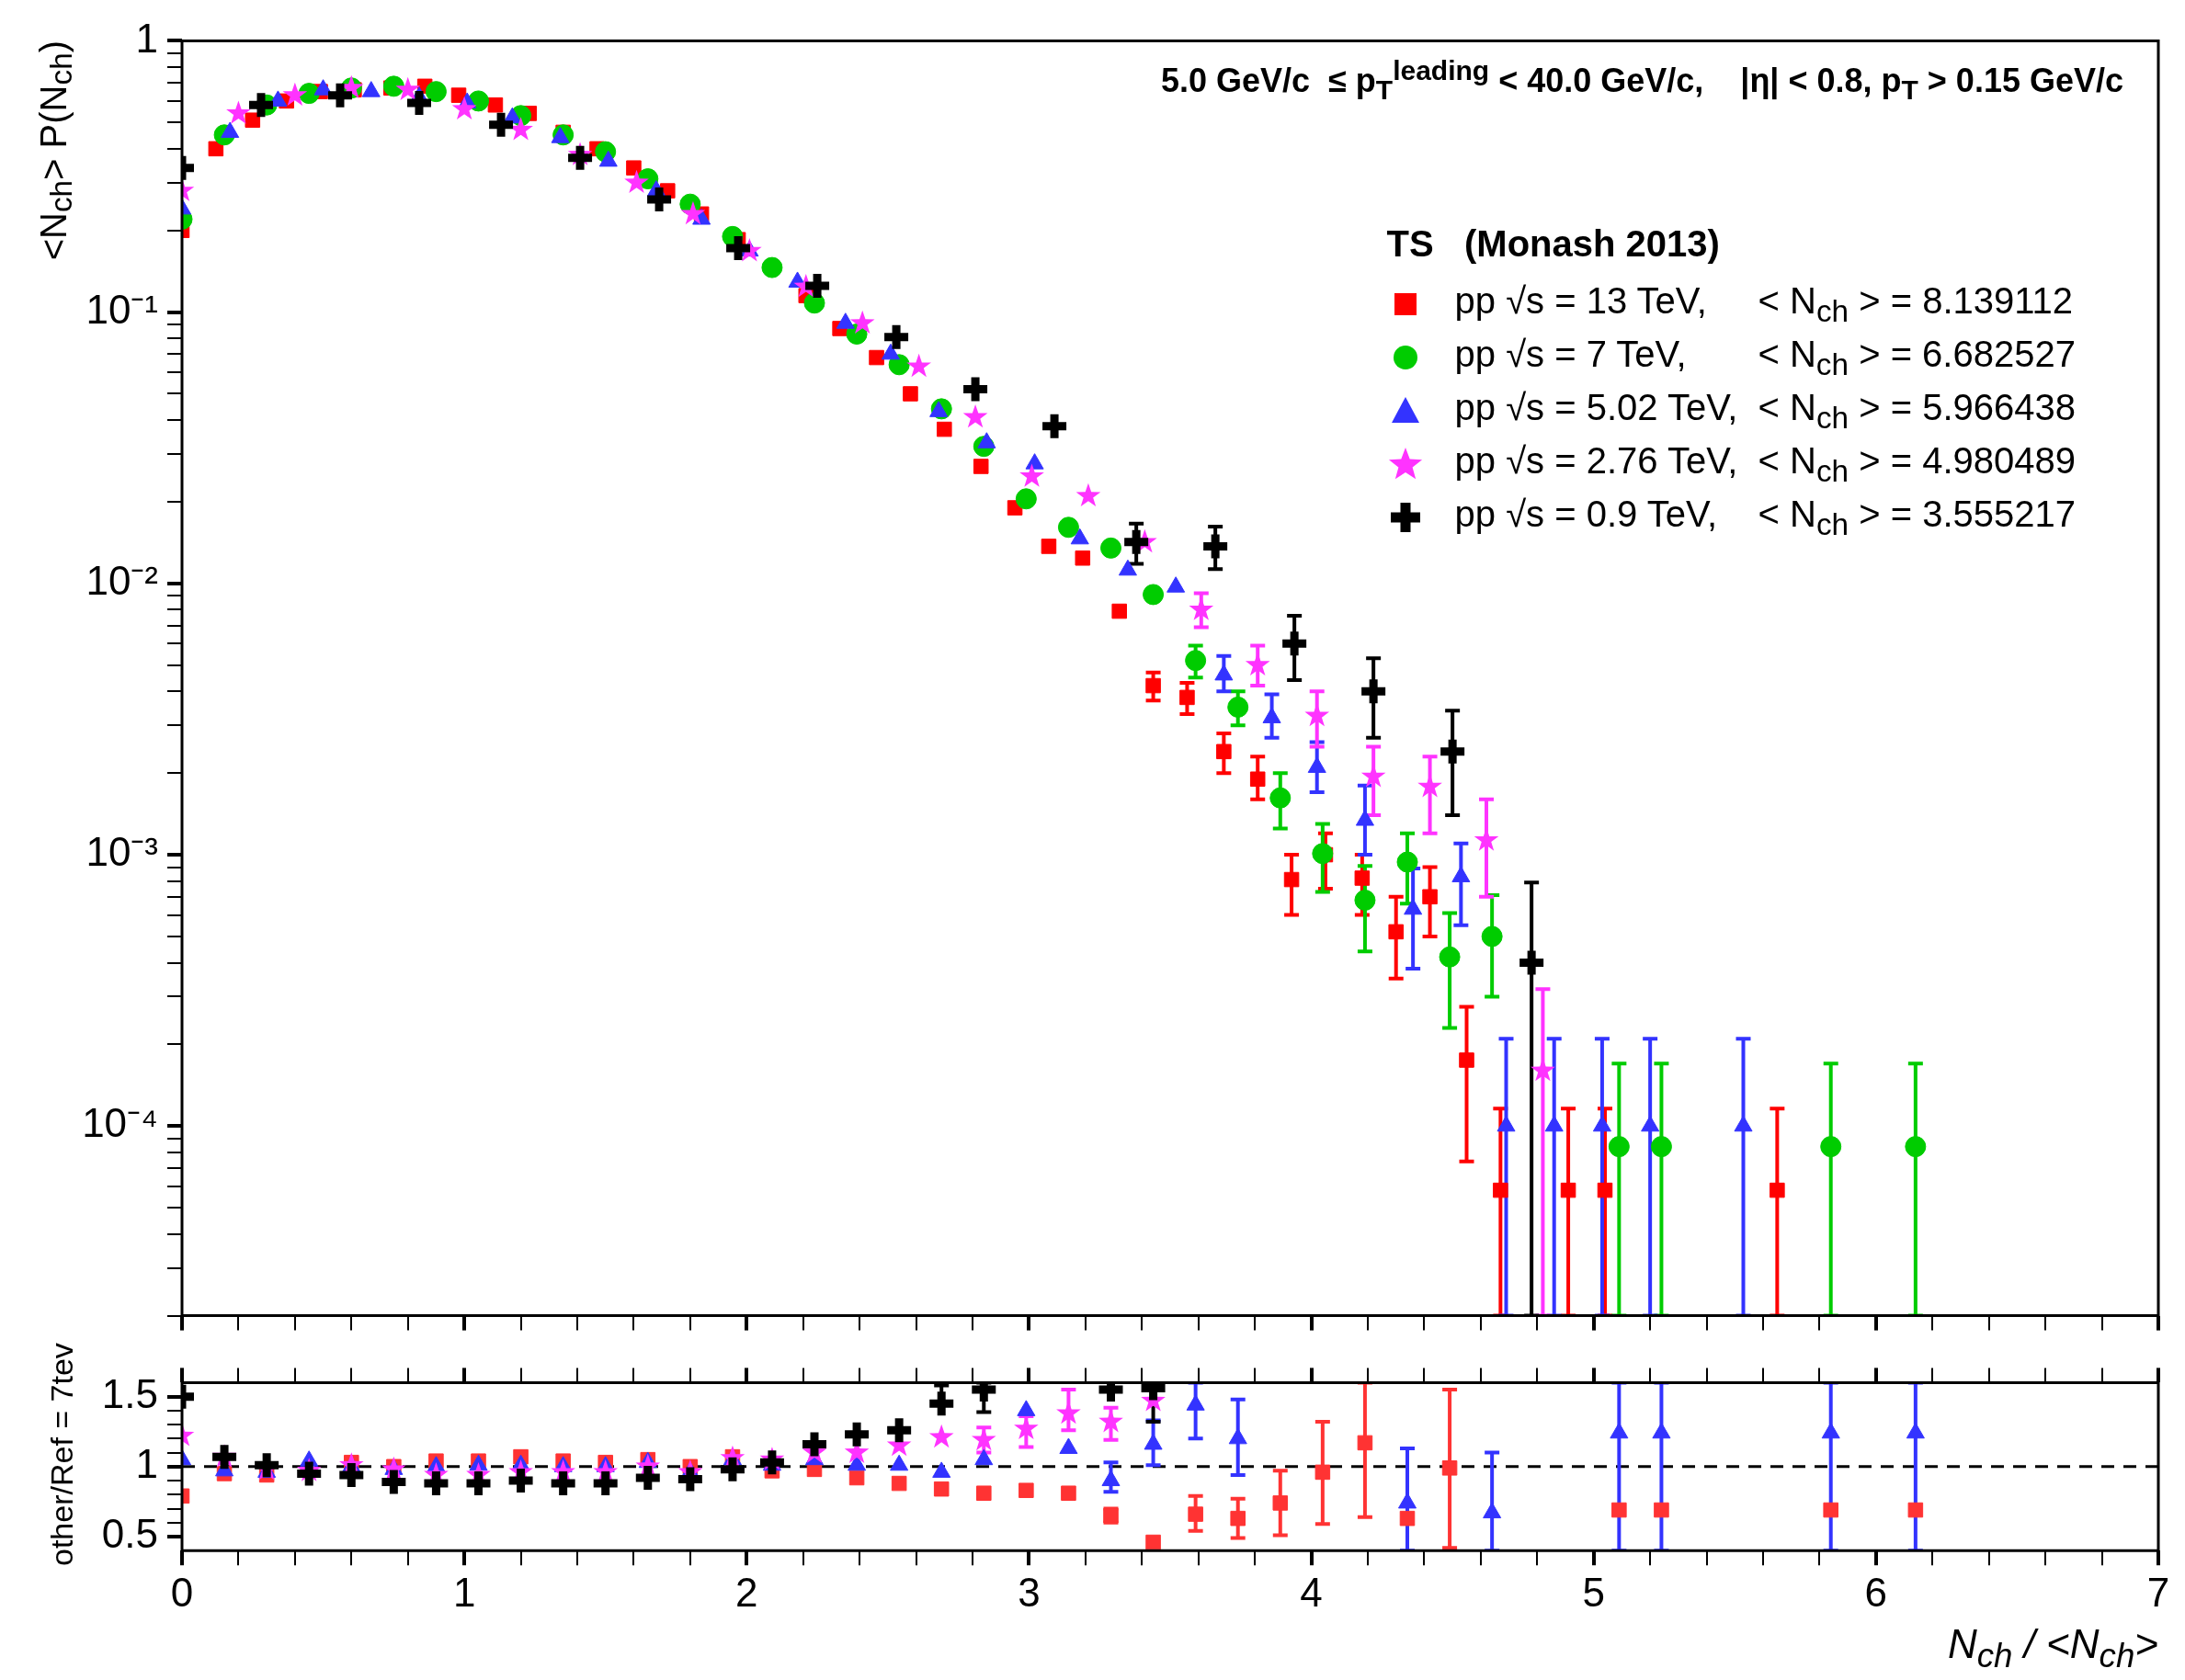 The width and height of the screenshot is (2185, 1680). What do you see at coordinates (1593, 1592) in the screenshot?
I see `x-tick-label: 5` at bounding box center [1593, 1592].